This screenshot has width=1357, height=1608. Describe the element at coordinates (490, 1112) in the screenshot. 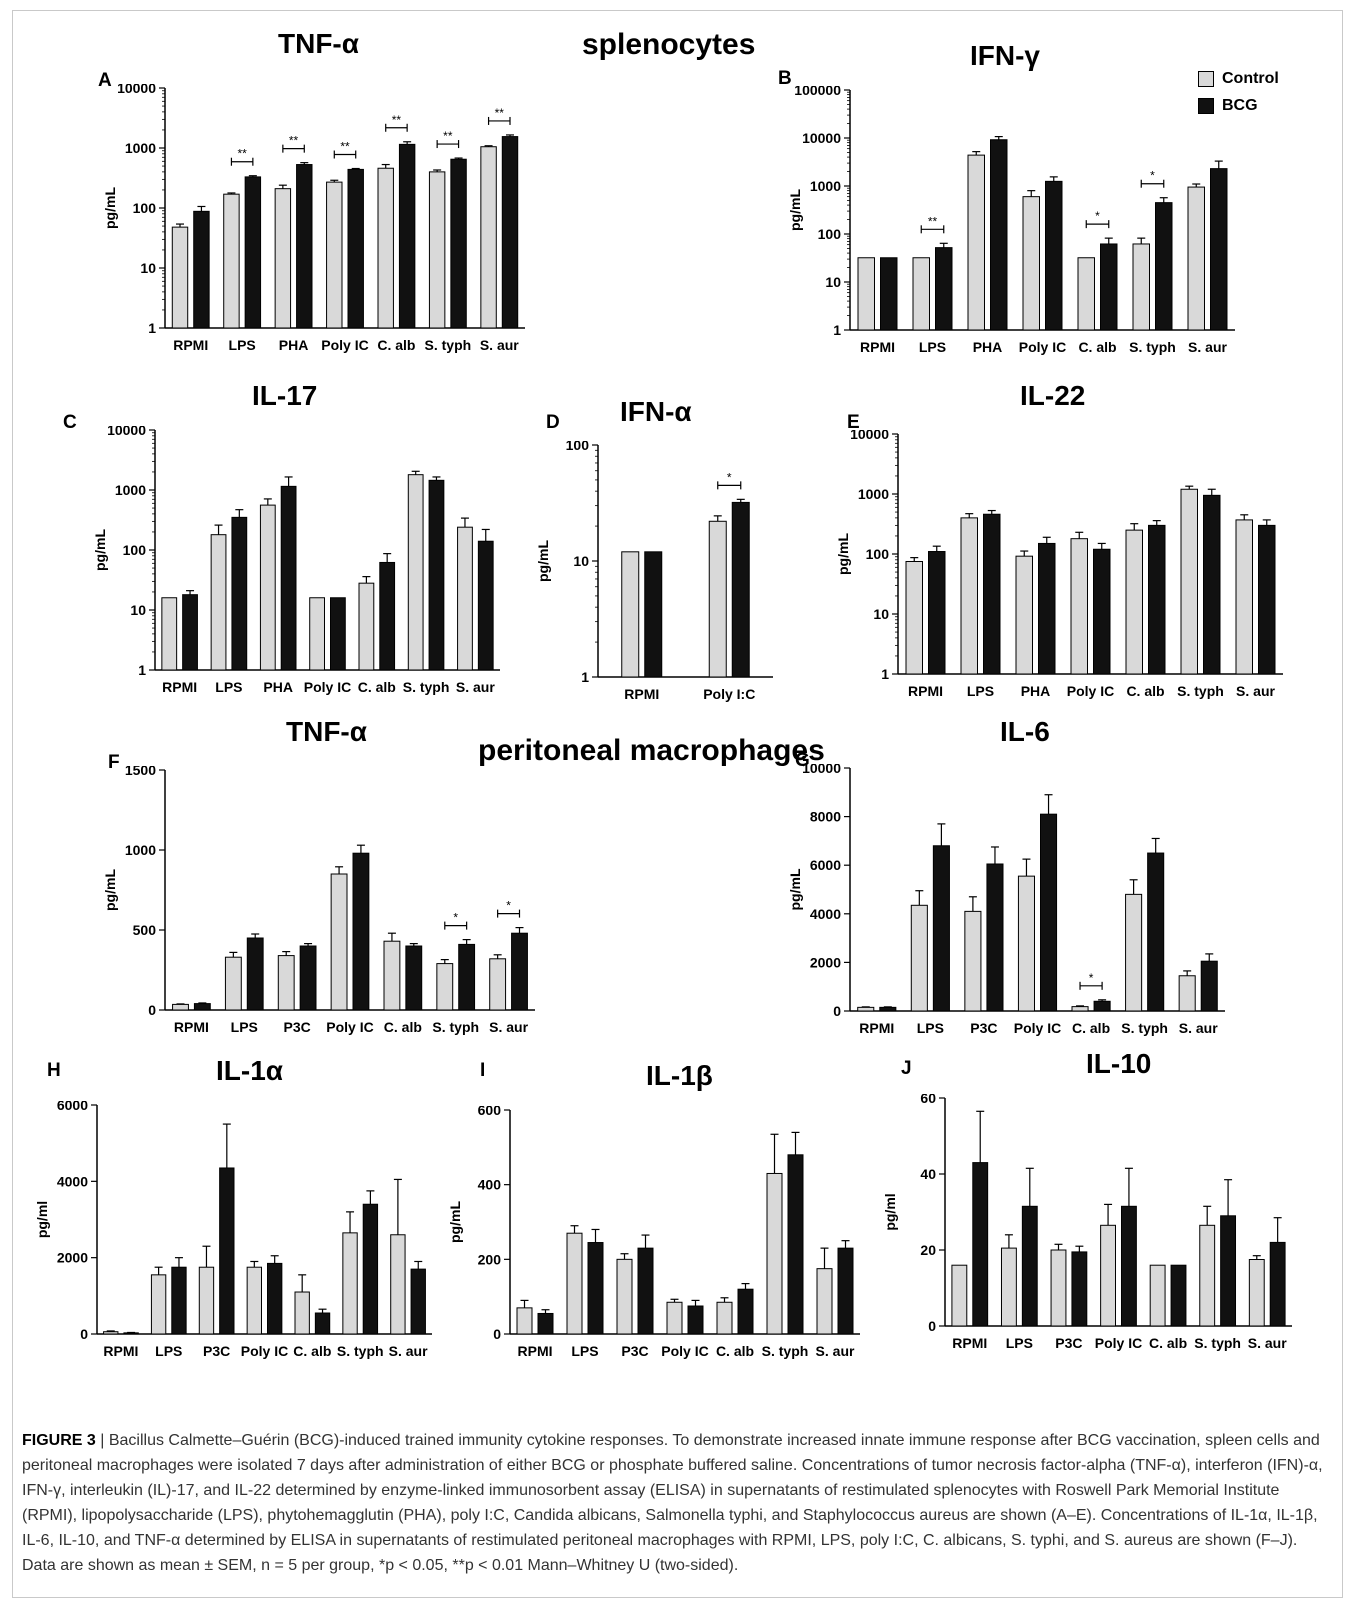

I see `y-tick-label: 600` at that location.